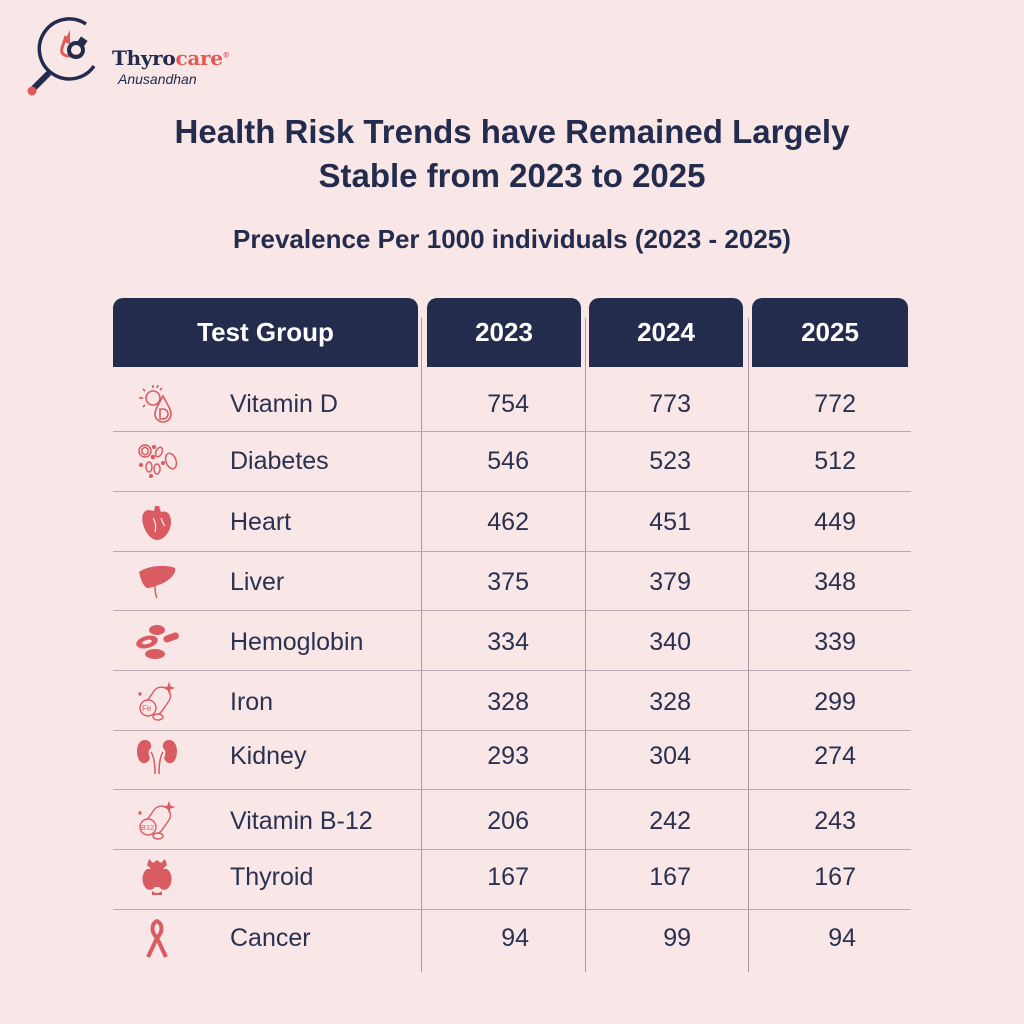  Describe the element at coordinates (677, 938) in the screenshot. I see `value-2024: 99` at that location.